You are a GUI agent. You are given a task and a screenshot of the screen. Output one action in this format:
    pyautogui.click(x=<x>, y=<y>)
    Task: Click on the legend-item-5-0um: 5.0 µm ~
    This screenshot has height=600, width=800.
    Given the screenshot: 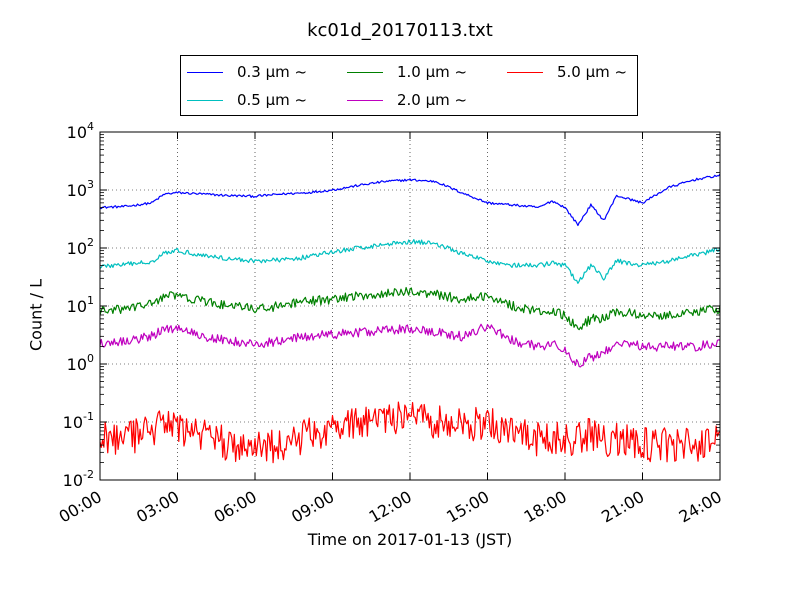 What is the action you would take?
    pyautogui.click(x=567, y=72)
    